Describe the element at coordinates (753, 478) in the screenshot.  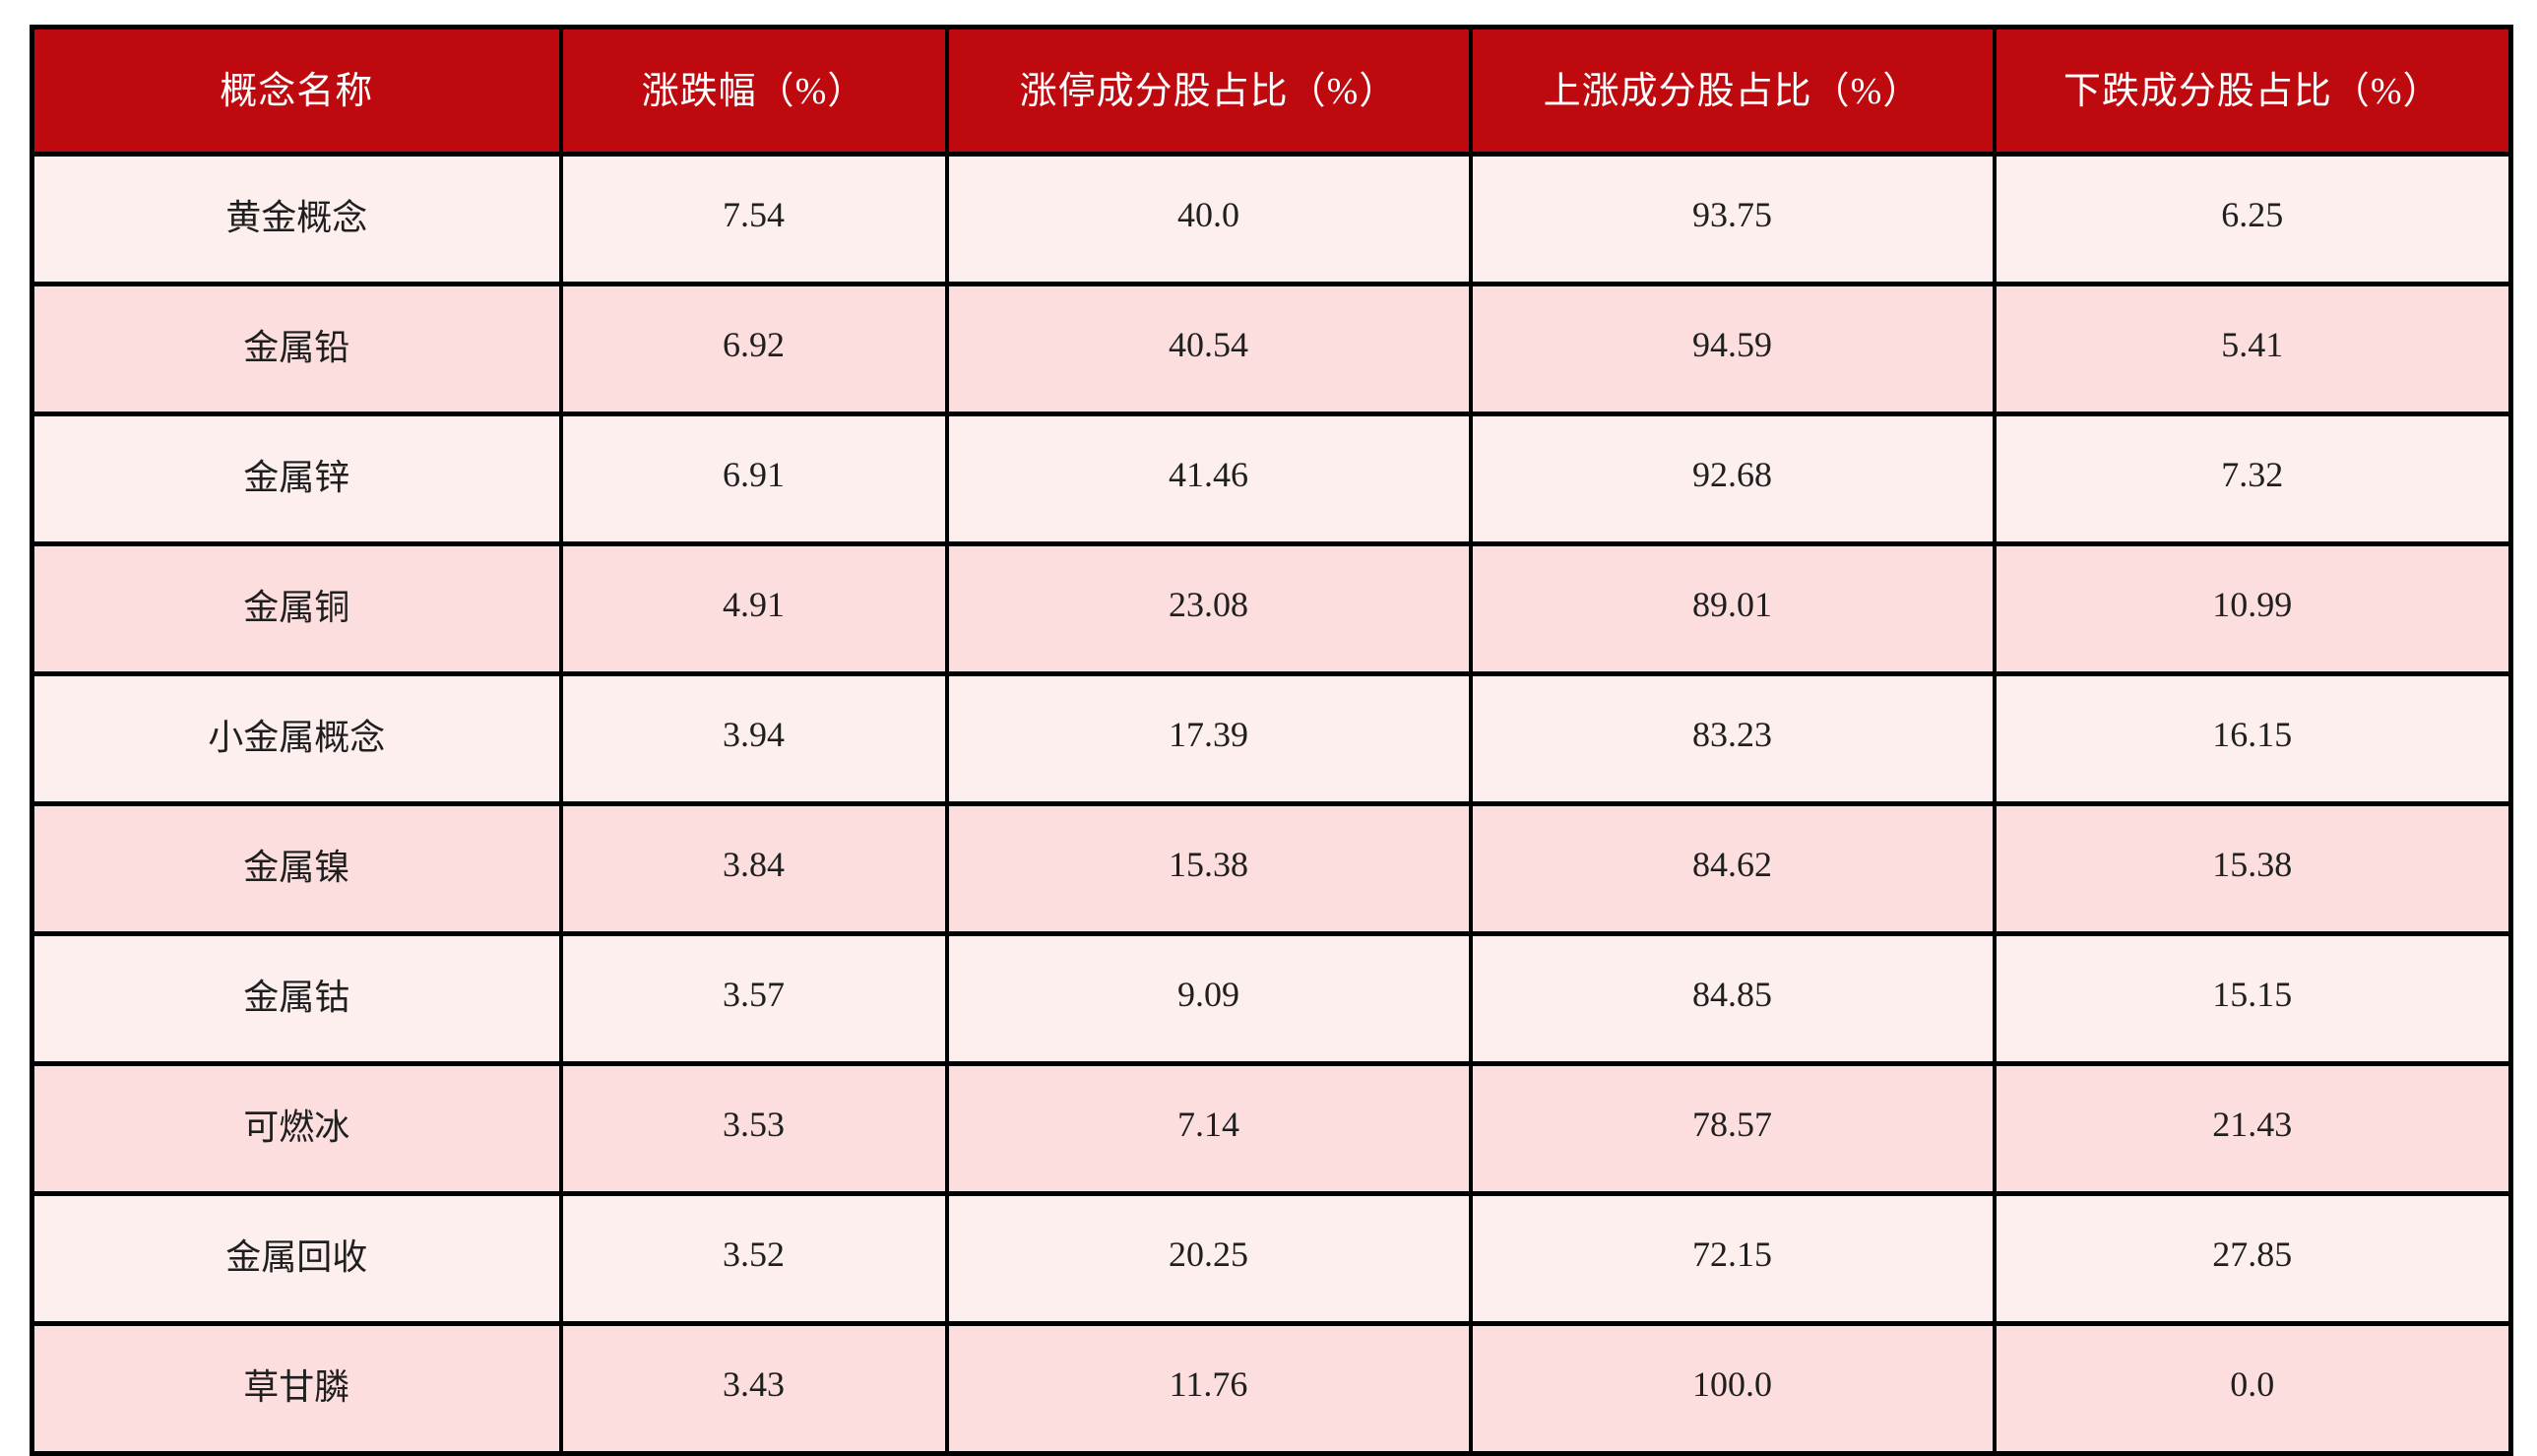
I see `change-pct-cell: 6.91` at that location.